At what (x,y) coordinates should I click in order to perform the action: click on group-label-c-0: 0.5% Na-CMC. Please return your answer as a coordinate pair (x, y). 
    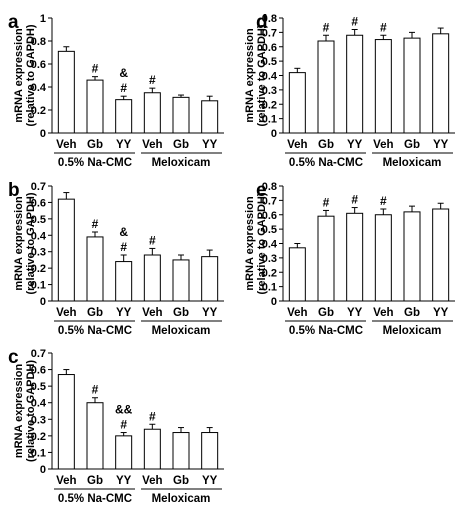
    Looking at the image, I should click on (95, 499).